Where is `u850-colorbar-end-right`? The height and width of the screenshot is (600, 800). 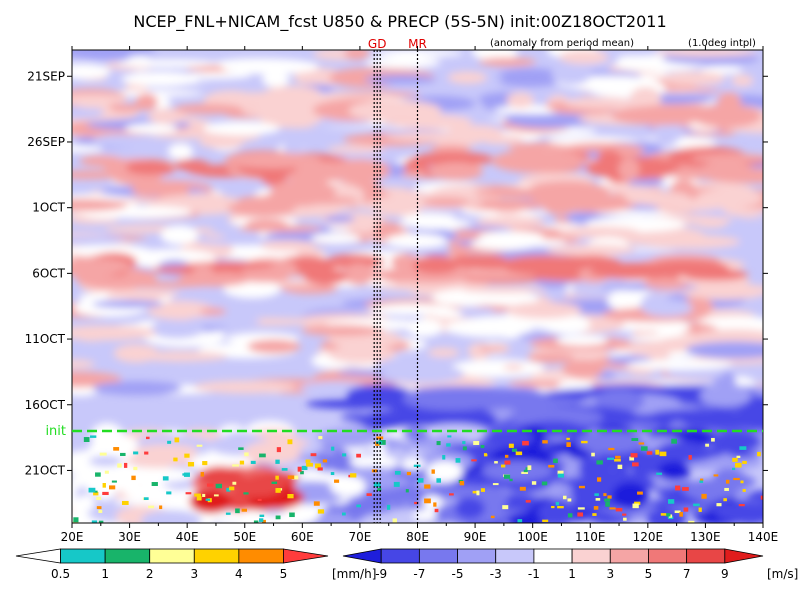 u850-colorbar-end-right is located at coordinates (744, 556).